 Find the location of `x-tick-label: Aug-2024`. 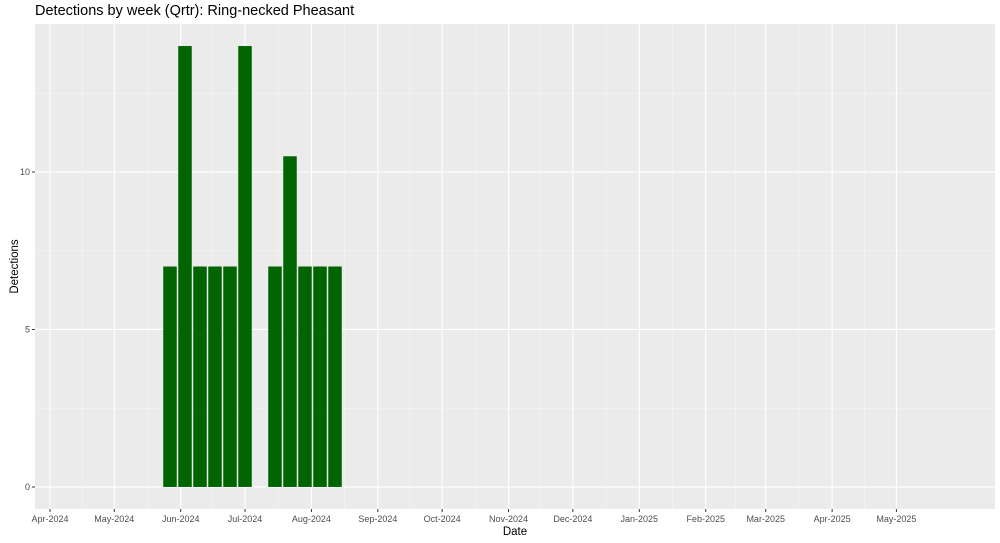

x-tick-label: Aug-2024 is located at coordinates (311, 519).